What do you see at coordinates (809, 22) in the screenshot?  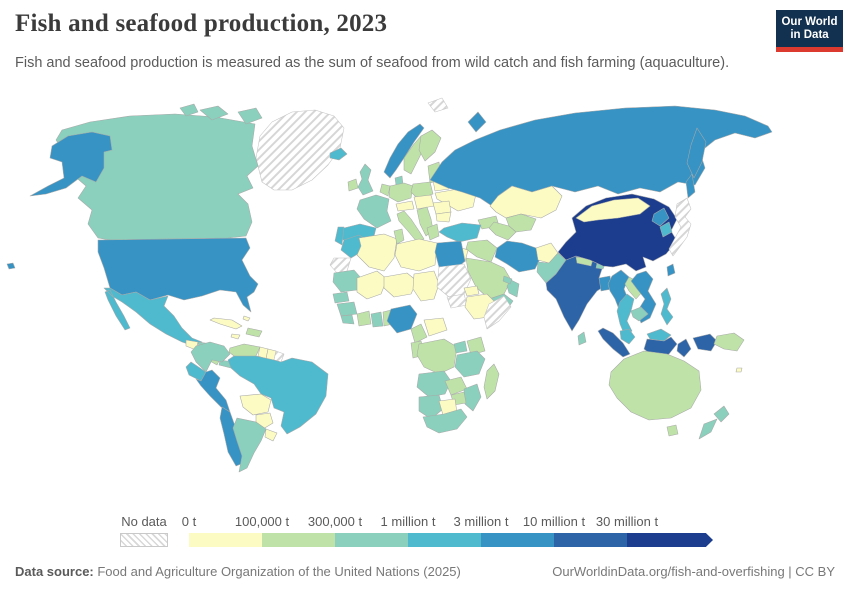 I see `owid-logo-line1: Our World` at bounding box center [809, 22].